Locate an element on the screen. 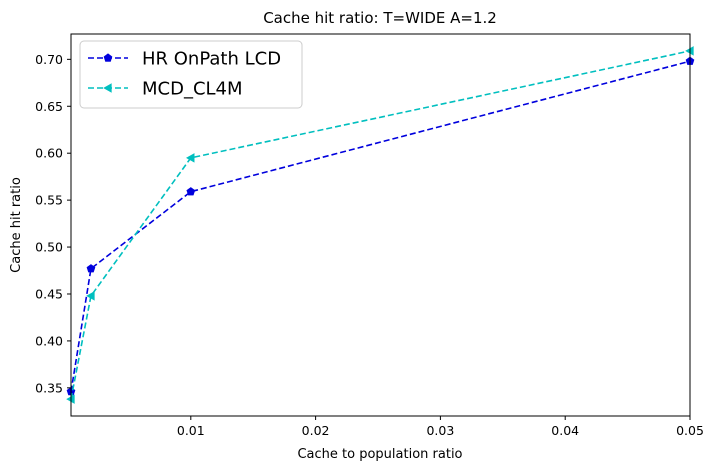 This screenshot has height=470, width=715. chart-title: Cache hit ratio: T=WIDE A=1.2 is located at coordinates (380, 18).